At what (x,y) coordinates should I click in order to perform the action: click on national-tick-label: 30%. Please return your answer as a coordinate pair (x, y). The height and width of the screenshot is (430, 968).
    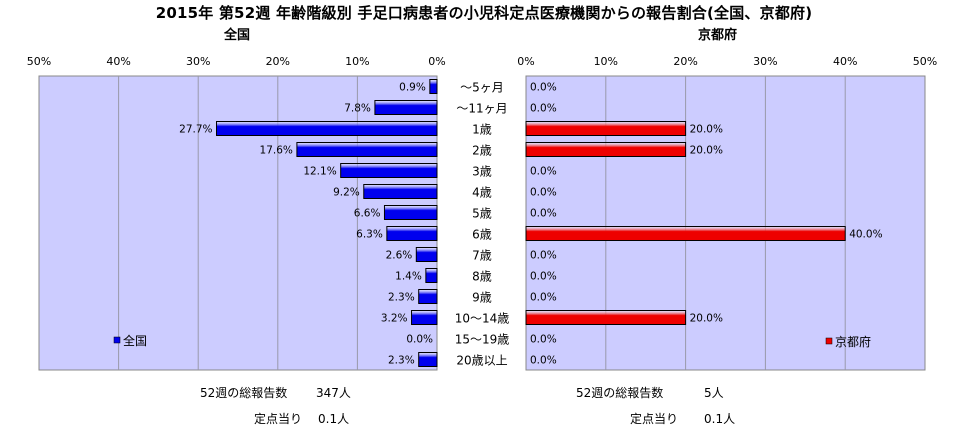
    Looking at the image, I should click on (198, 61).